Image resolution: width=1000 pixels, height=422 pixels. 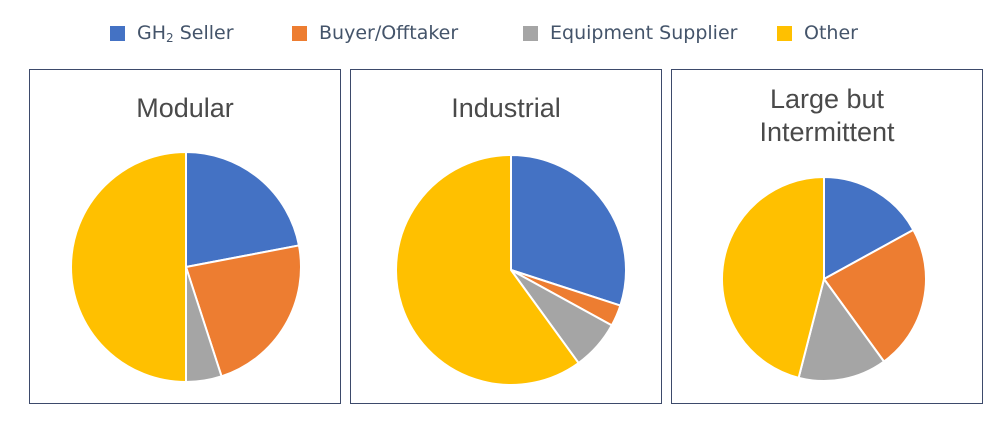 What do you see at coordinates (185, 33) in the screenshot?
I see `legend-label-seller: GH2 Seller` at bounding box center [185, 33].